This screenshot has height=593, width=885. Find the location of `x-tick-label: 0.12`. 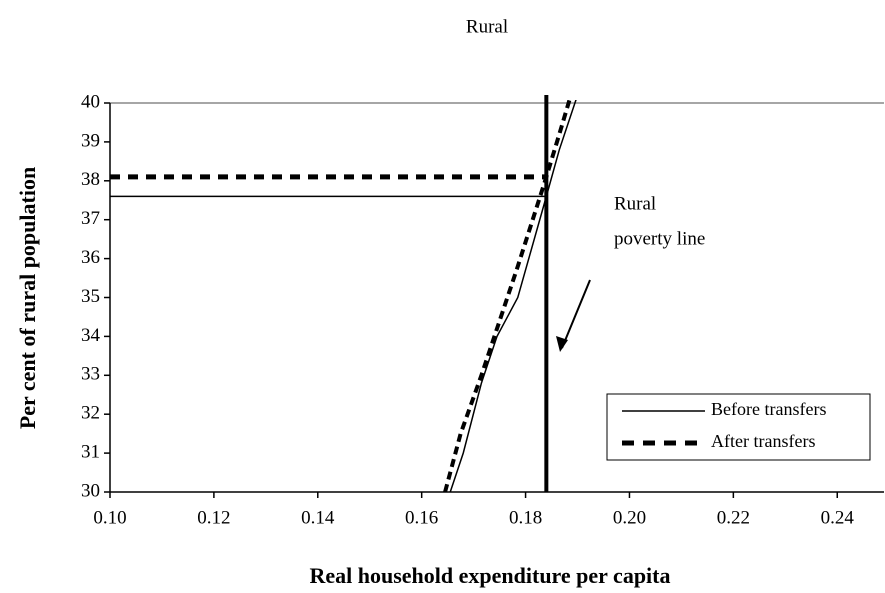

x-tick-label: 0.12 is located at coordinates (213, 517).